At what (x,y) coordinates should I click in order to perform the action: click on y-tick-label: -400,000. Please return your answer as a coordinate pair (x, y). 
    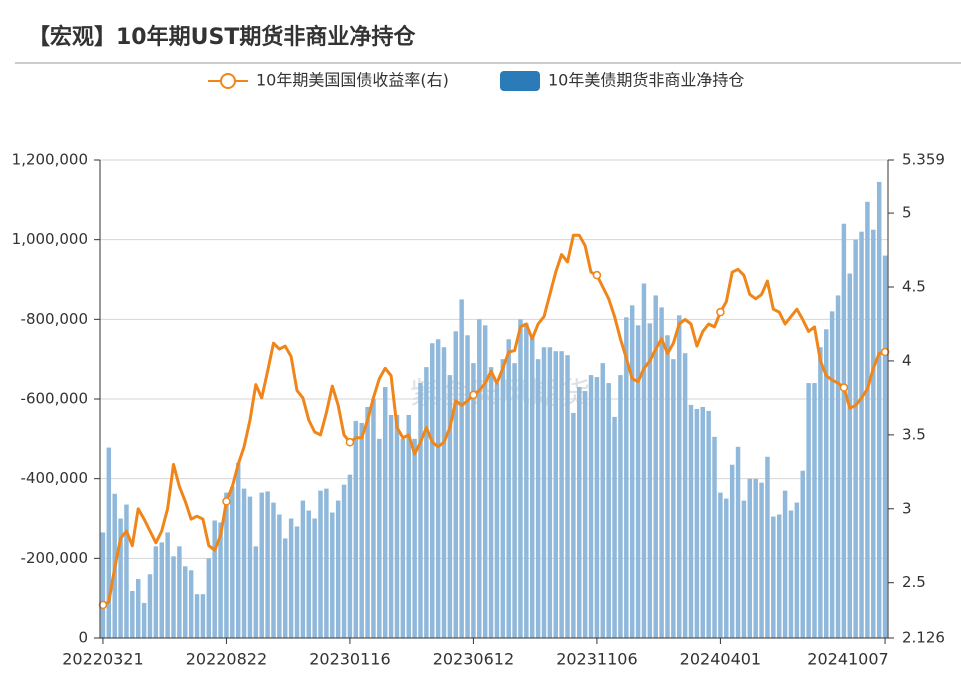
    Looking at the image, I should click on (54, 478).